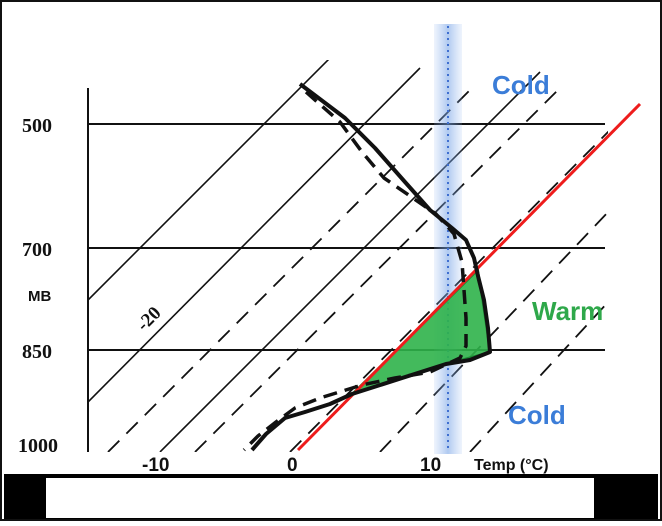  Describe the element at coordinates (537, 415) in the screenshot. I see `region-label-lower-cold: Cold` at that location.